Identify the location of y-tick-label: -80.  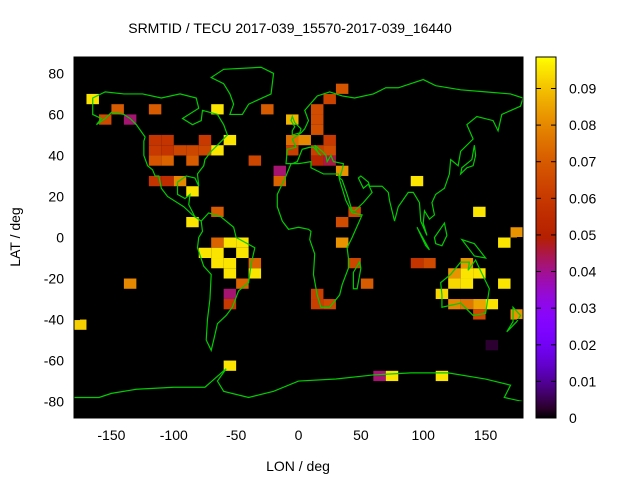
(54, 402).